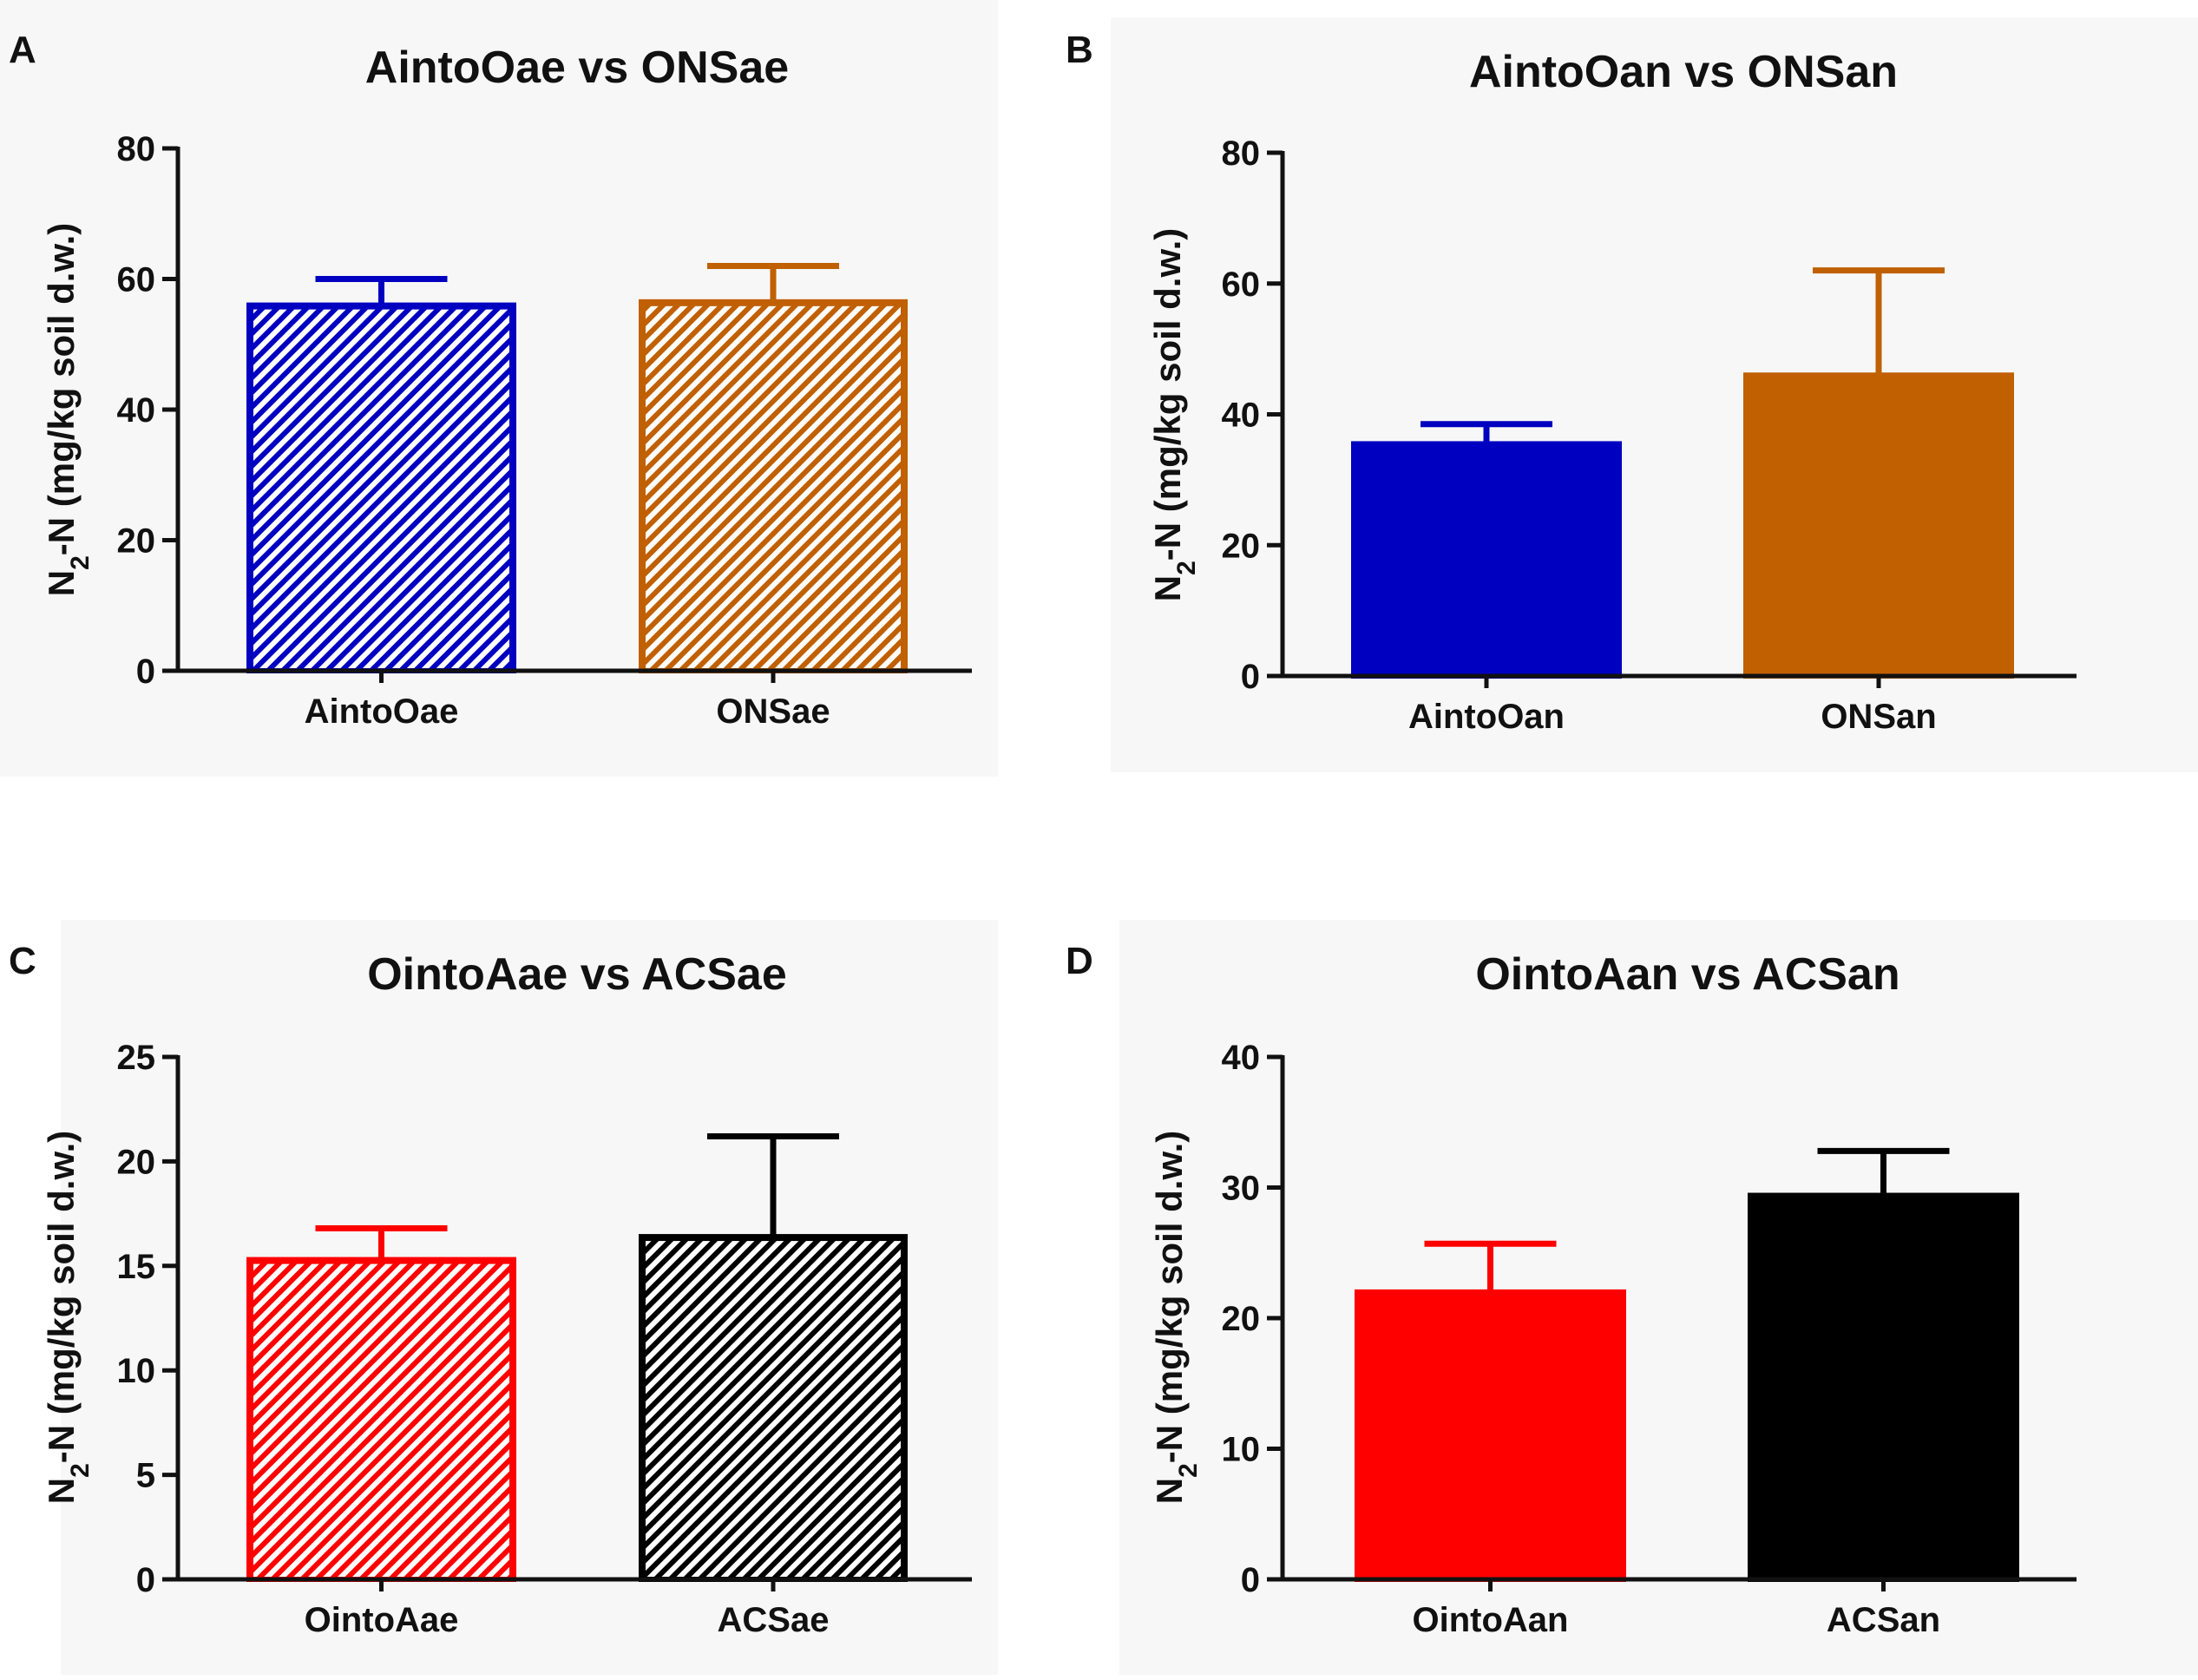 Image resolution: width=2198 pixels, height=1680 pixels. I want to click on chart-title: OintoAan vs ACSan, so click(1687, 974).